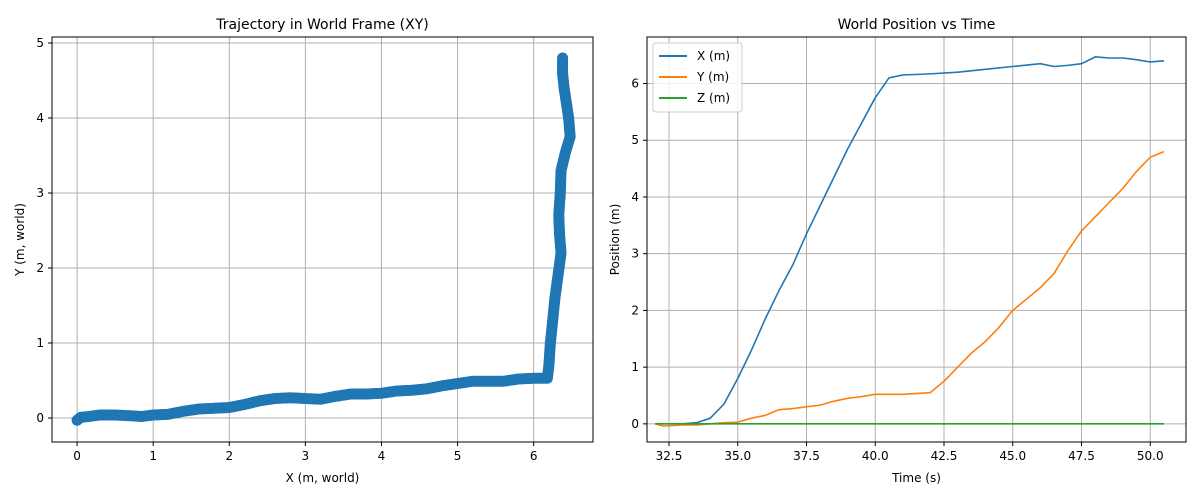 The height and width of the screenshot is (504, 1200). What do you see at coordinates (737, 456) in the screenshot?
I see `right-x-tick-label: 35.0` at bounding box center [737, 456].